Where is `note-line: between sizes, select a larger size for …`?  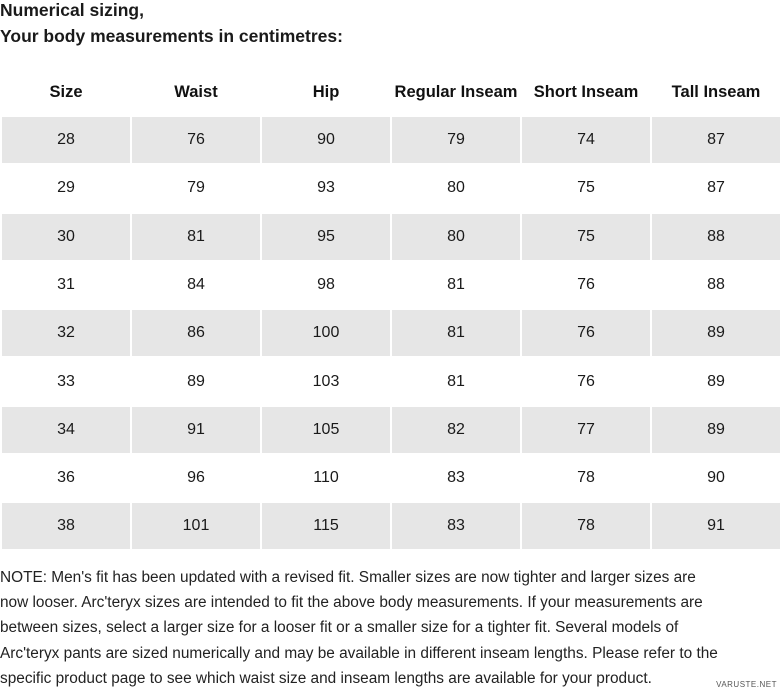
note-line: between sizes, select a larger size for … is located at coordinates (339, 628).